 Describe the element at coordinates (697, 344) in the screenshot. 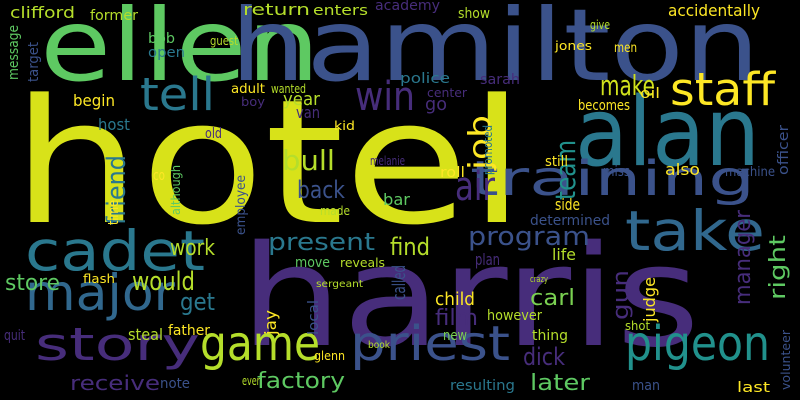

I see `word: pigeon` at that location.